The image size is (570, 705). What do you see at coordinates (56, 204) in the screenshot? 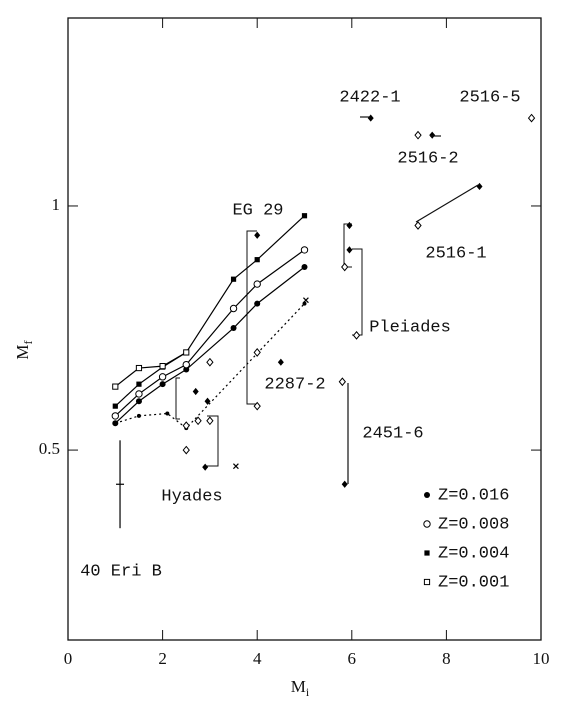
I see `y-tick-label: 1` at bounding box center [56, 204].